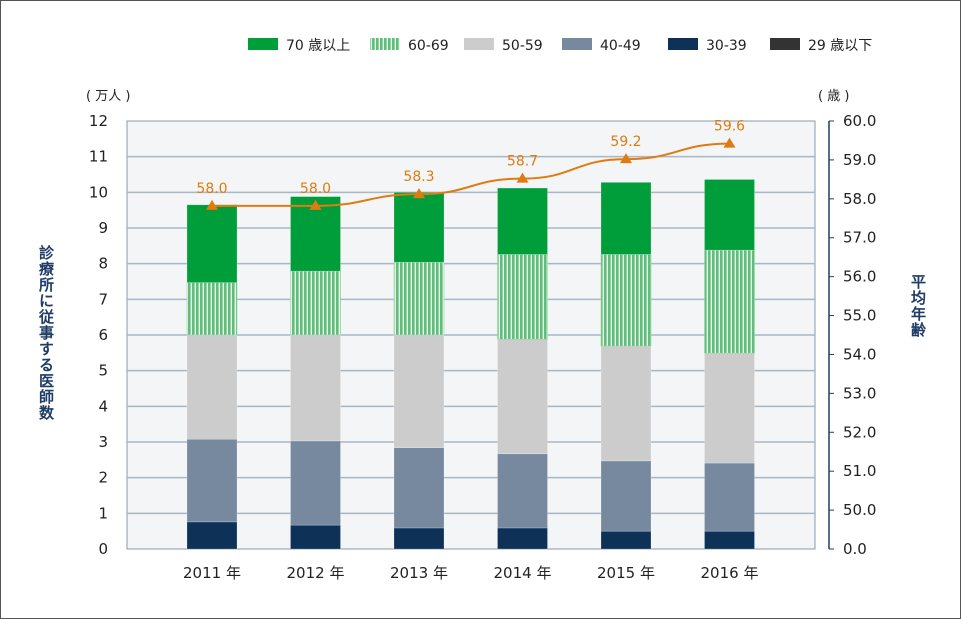 The height and width of the screenshot is (619, 961). What do you see at coordinates (859, 316) in the screenshot?
I see `right-tick-label: 55.0` at bounding box center [859, 316].